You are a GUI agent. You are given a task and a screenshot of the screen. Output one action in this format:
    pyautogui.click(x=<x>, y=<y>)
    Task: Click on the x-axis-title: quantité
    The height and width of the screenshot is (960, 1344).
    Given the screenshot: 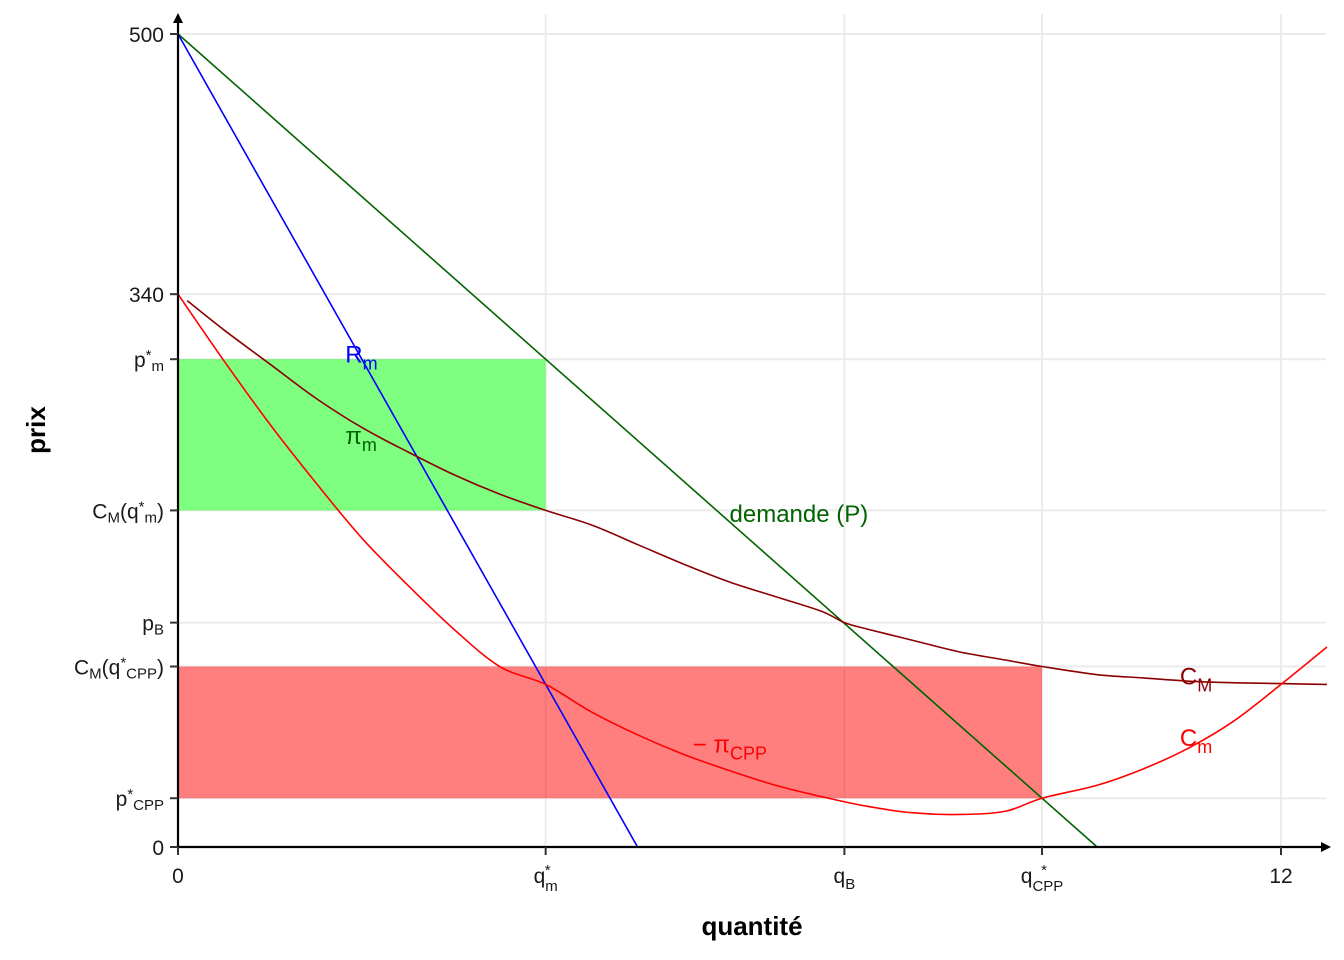 What is the action you would take?
    pyautogui.click(x=751, y=926)
    